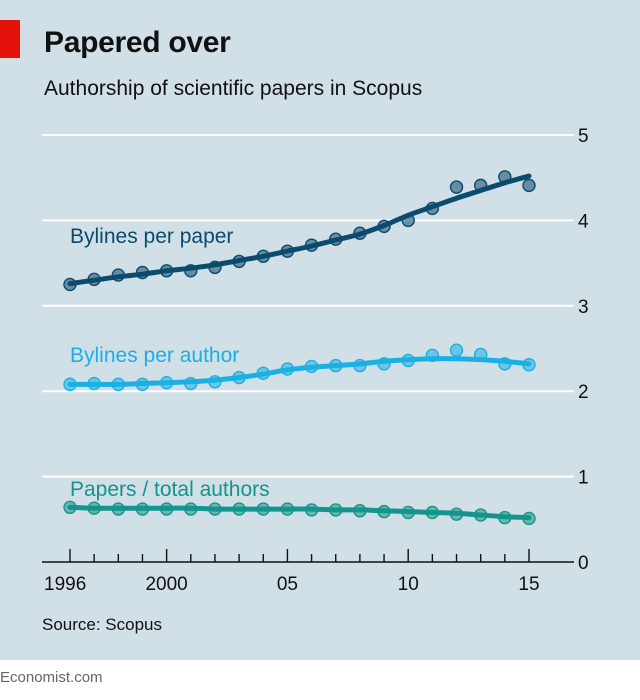  What do you see at coordinates (263, 509) in the screenshot?
I see `data-point-papers-per-author-2004` at bounding box center [263, 509].